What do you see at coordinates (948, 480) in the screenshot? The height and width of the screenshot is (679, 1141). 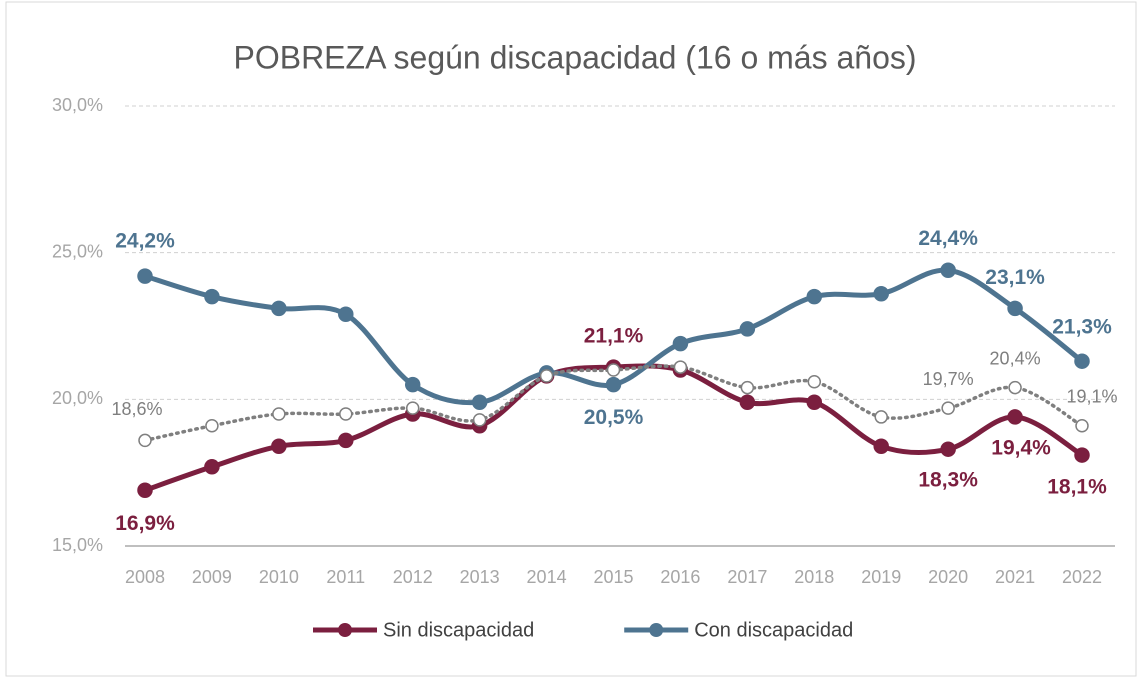 I see `data-label: 18,3%` at bounding box center [948, 480].